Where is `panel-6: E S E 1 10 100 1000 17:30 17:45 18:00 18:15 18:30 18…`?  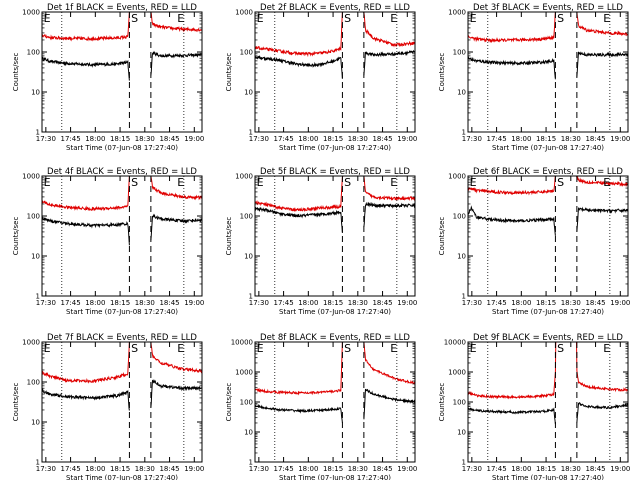
panel-6: E S E 1 10 100 1000 17:30 17:45 18:00 18:15 18:30 18… is located at coordinates (534, 241).